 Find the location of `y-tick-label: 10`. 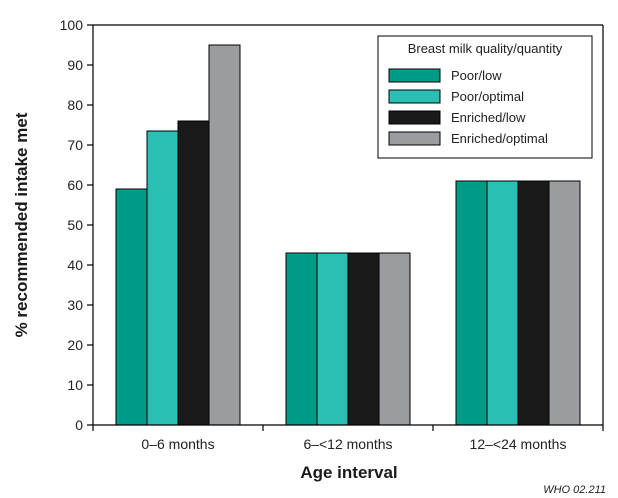

y-tick-label: 10 is located at coordinates (75, 385).